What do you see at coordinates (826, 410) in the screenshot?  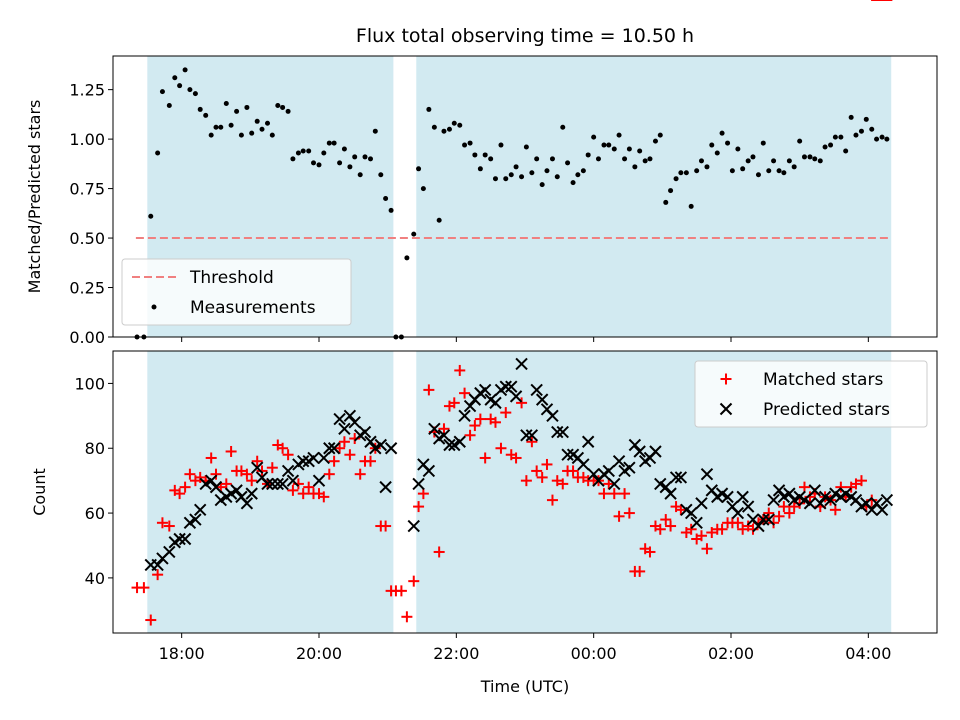 I see `legend-predicted-label: Predicted stars` at bounding box center [826, 410].